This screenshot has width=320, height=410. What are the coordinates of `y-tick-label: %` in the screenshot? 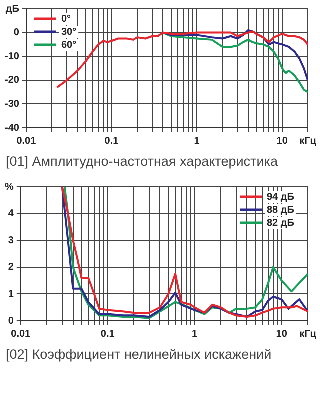 It's located at (9, 187).